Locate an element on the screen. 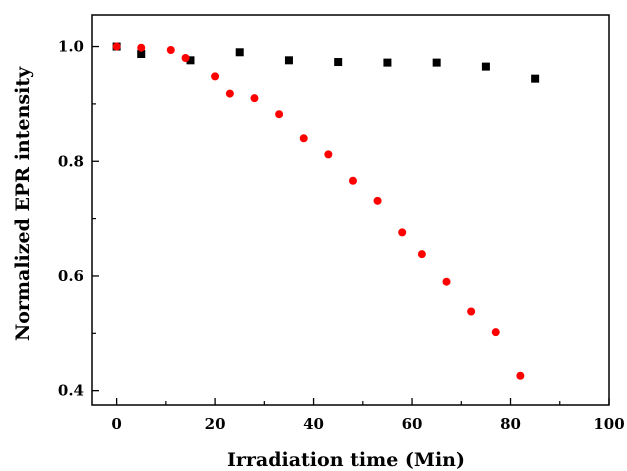 The width and height of the screenshot is (627, 471). y-axis-ticks: 0.4 0.6 0.8 1.0 is located at coordinates (78, 219).